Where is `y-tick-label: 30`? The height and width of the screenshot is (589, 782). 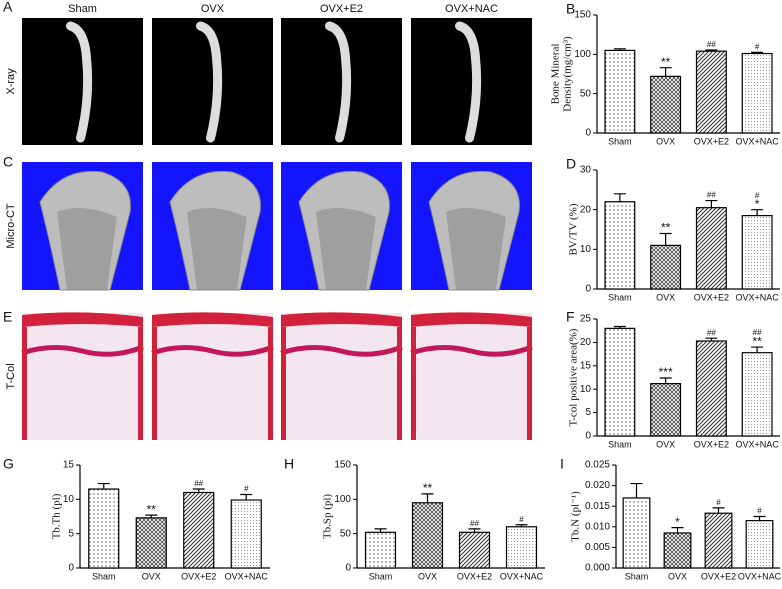 y-tick-label: 30 is located at coordinates (586, 170).